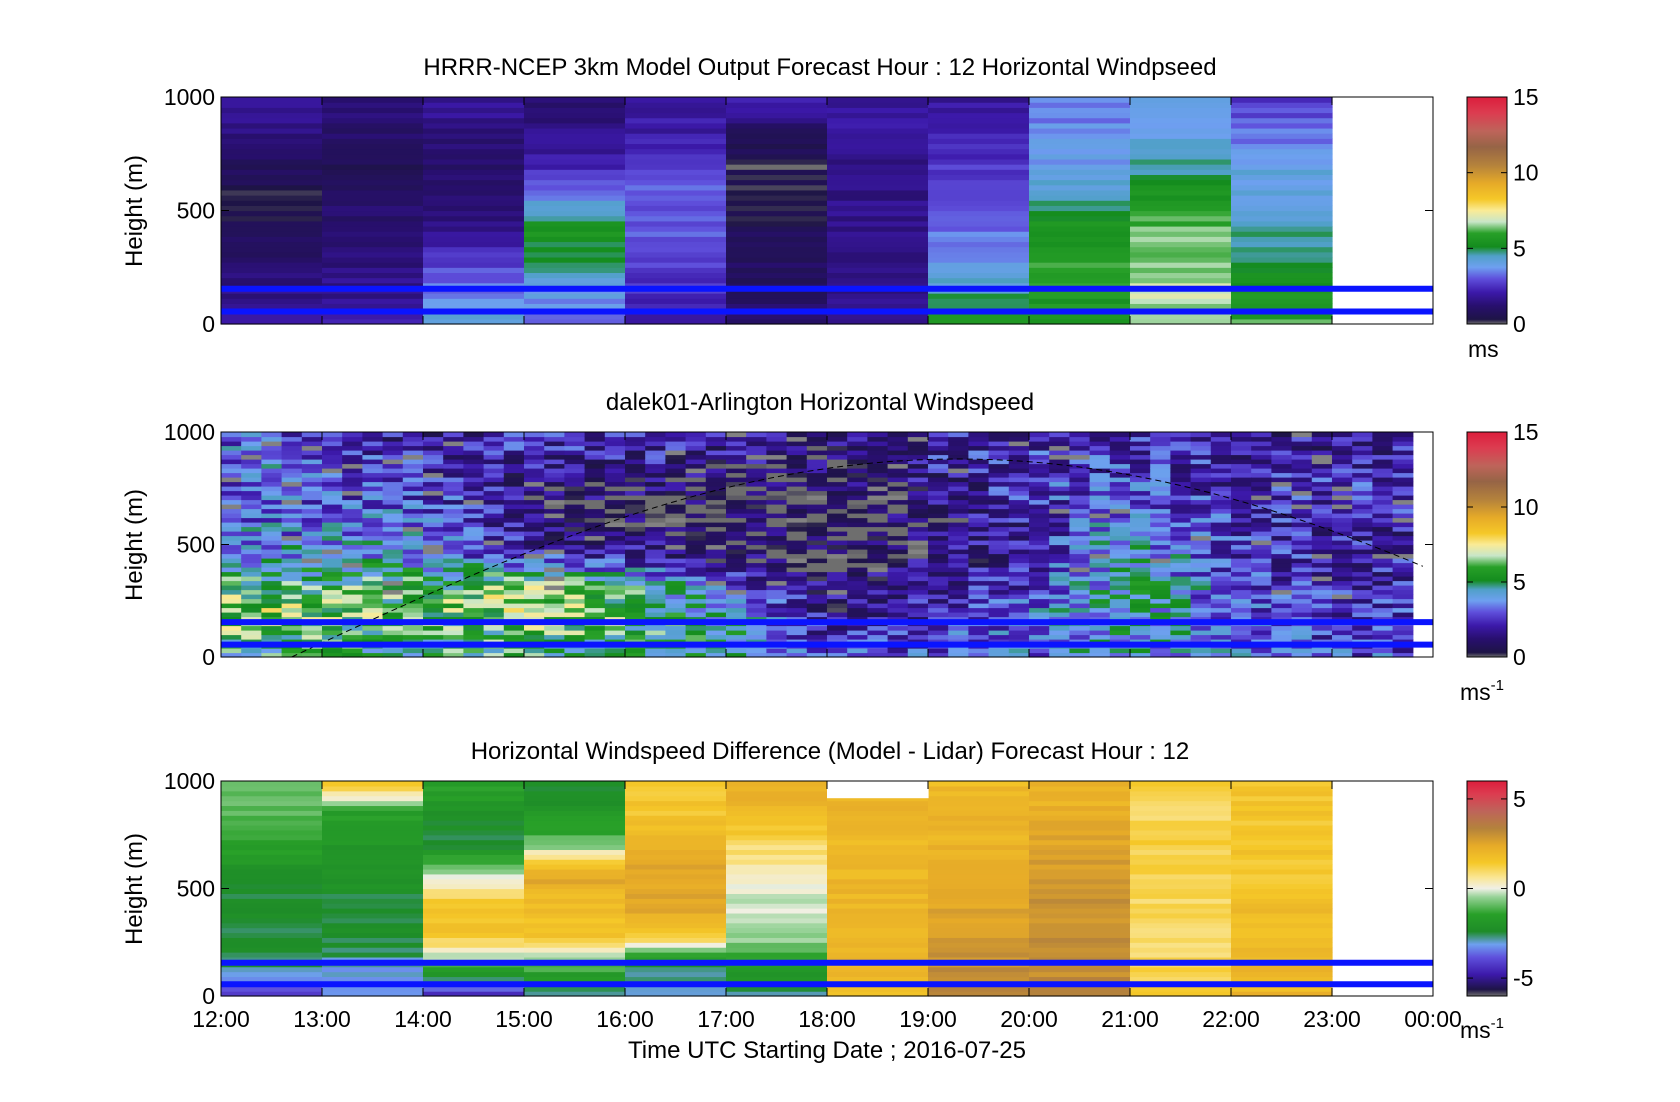  What do you see at coordinates (1526, 507) in the screenshot?
I see `colorbar-tick-label: 10` at bounding box center [1526, 507].